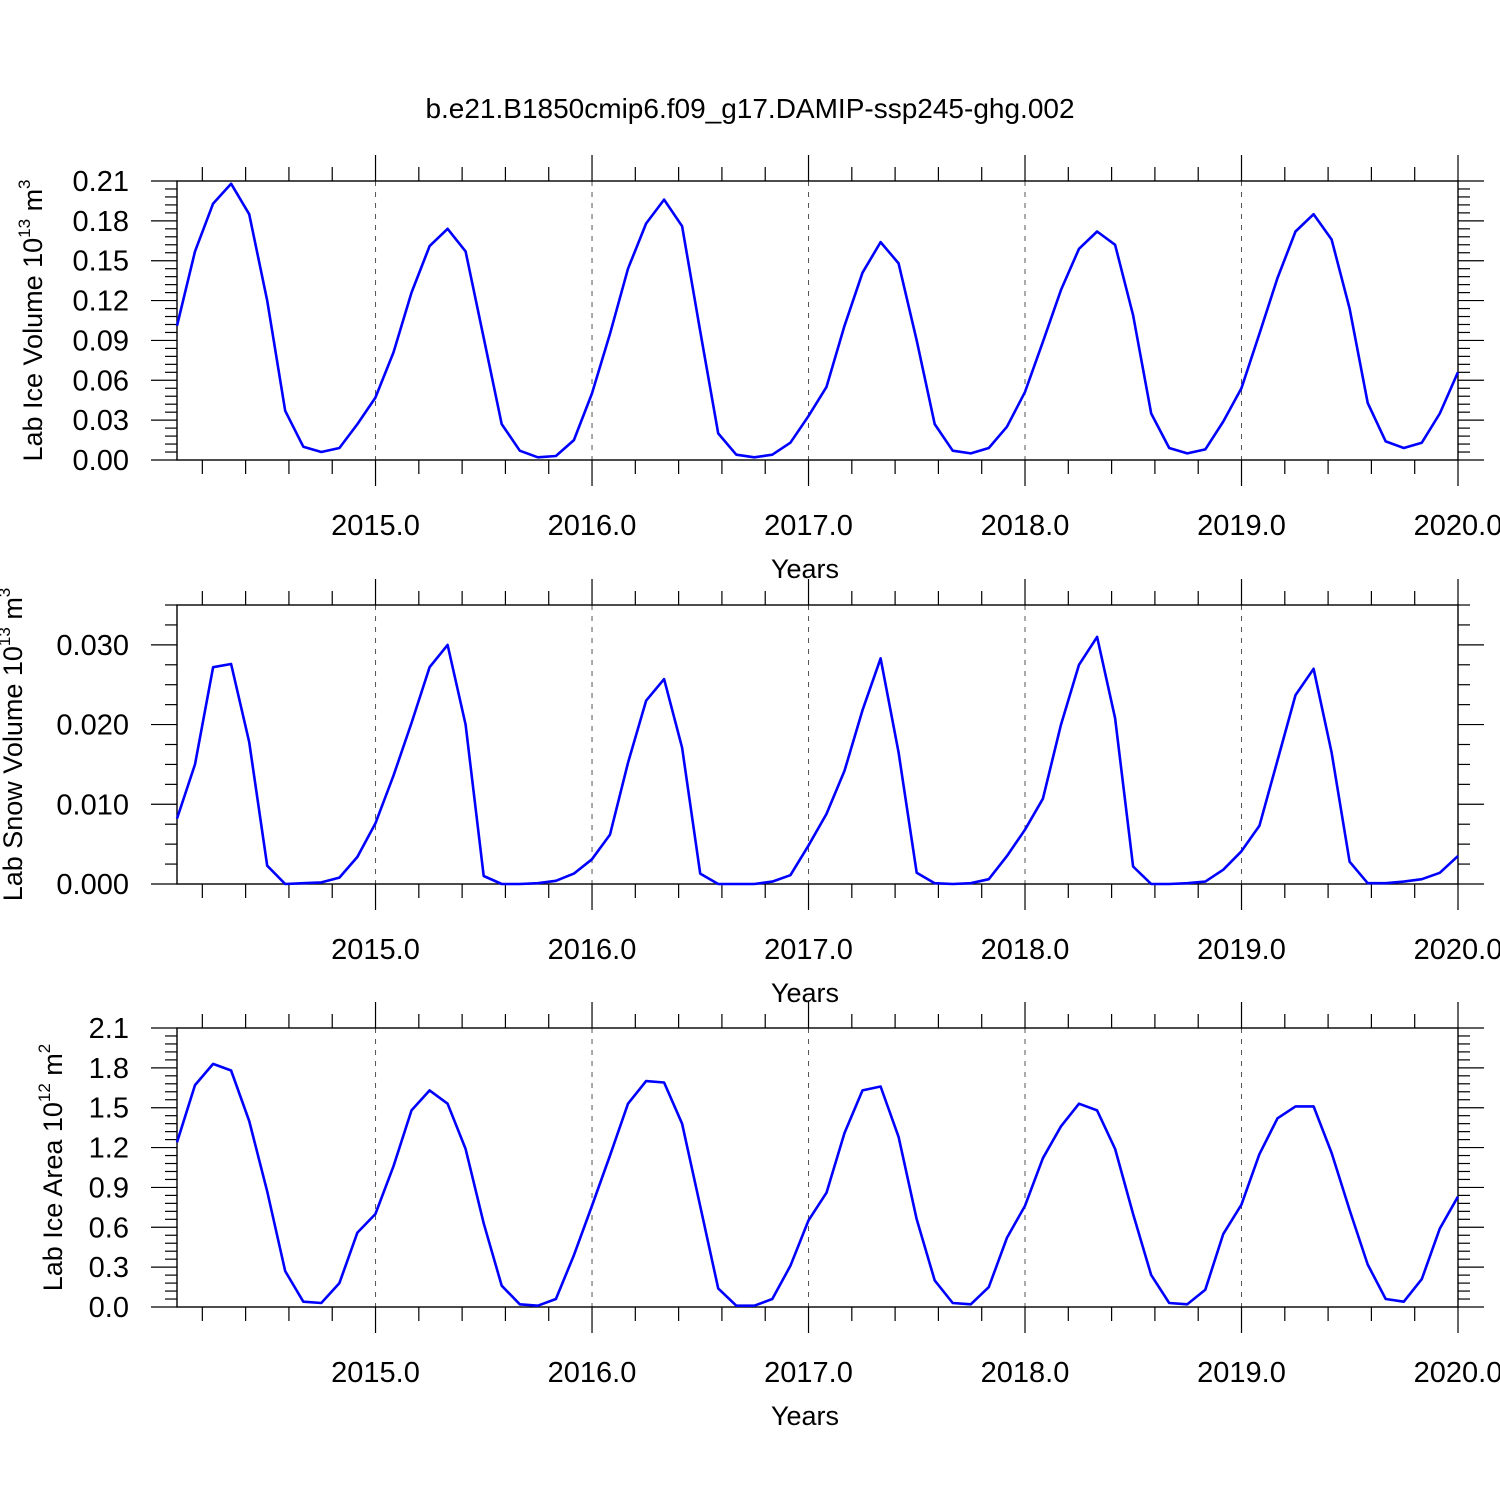  I want to click on y-tick-label: 0.6, so click(109, 1228).